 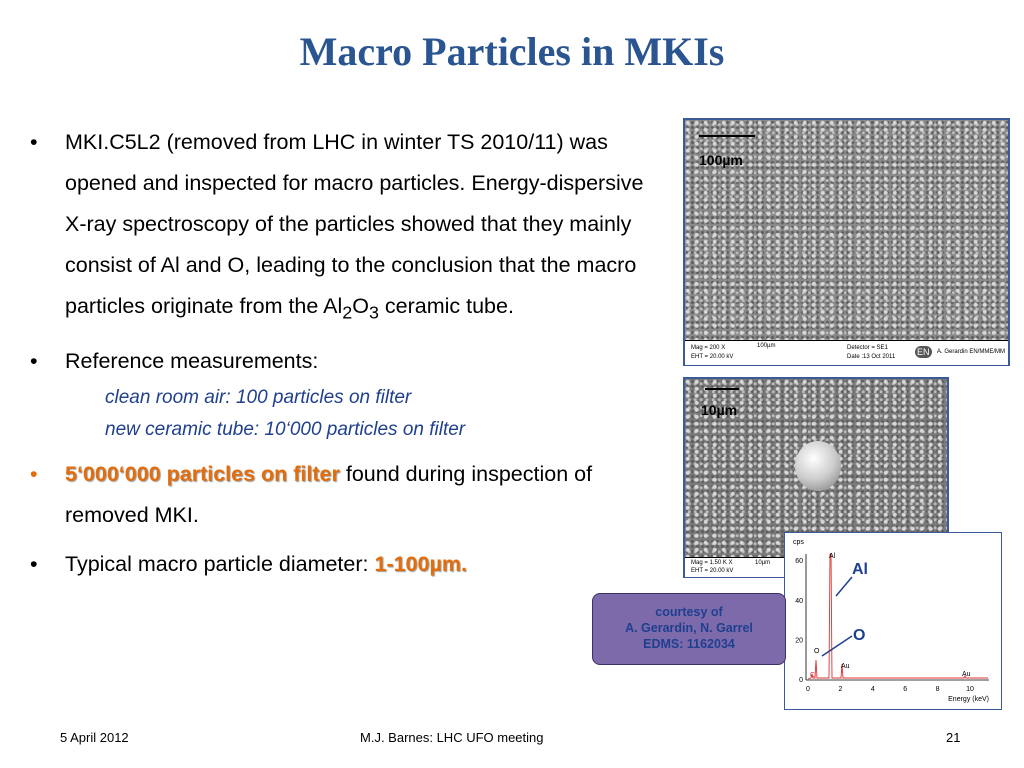 I want to click on peak-label: O, so click(x=817, y=651).